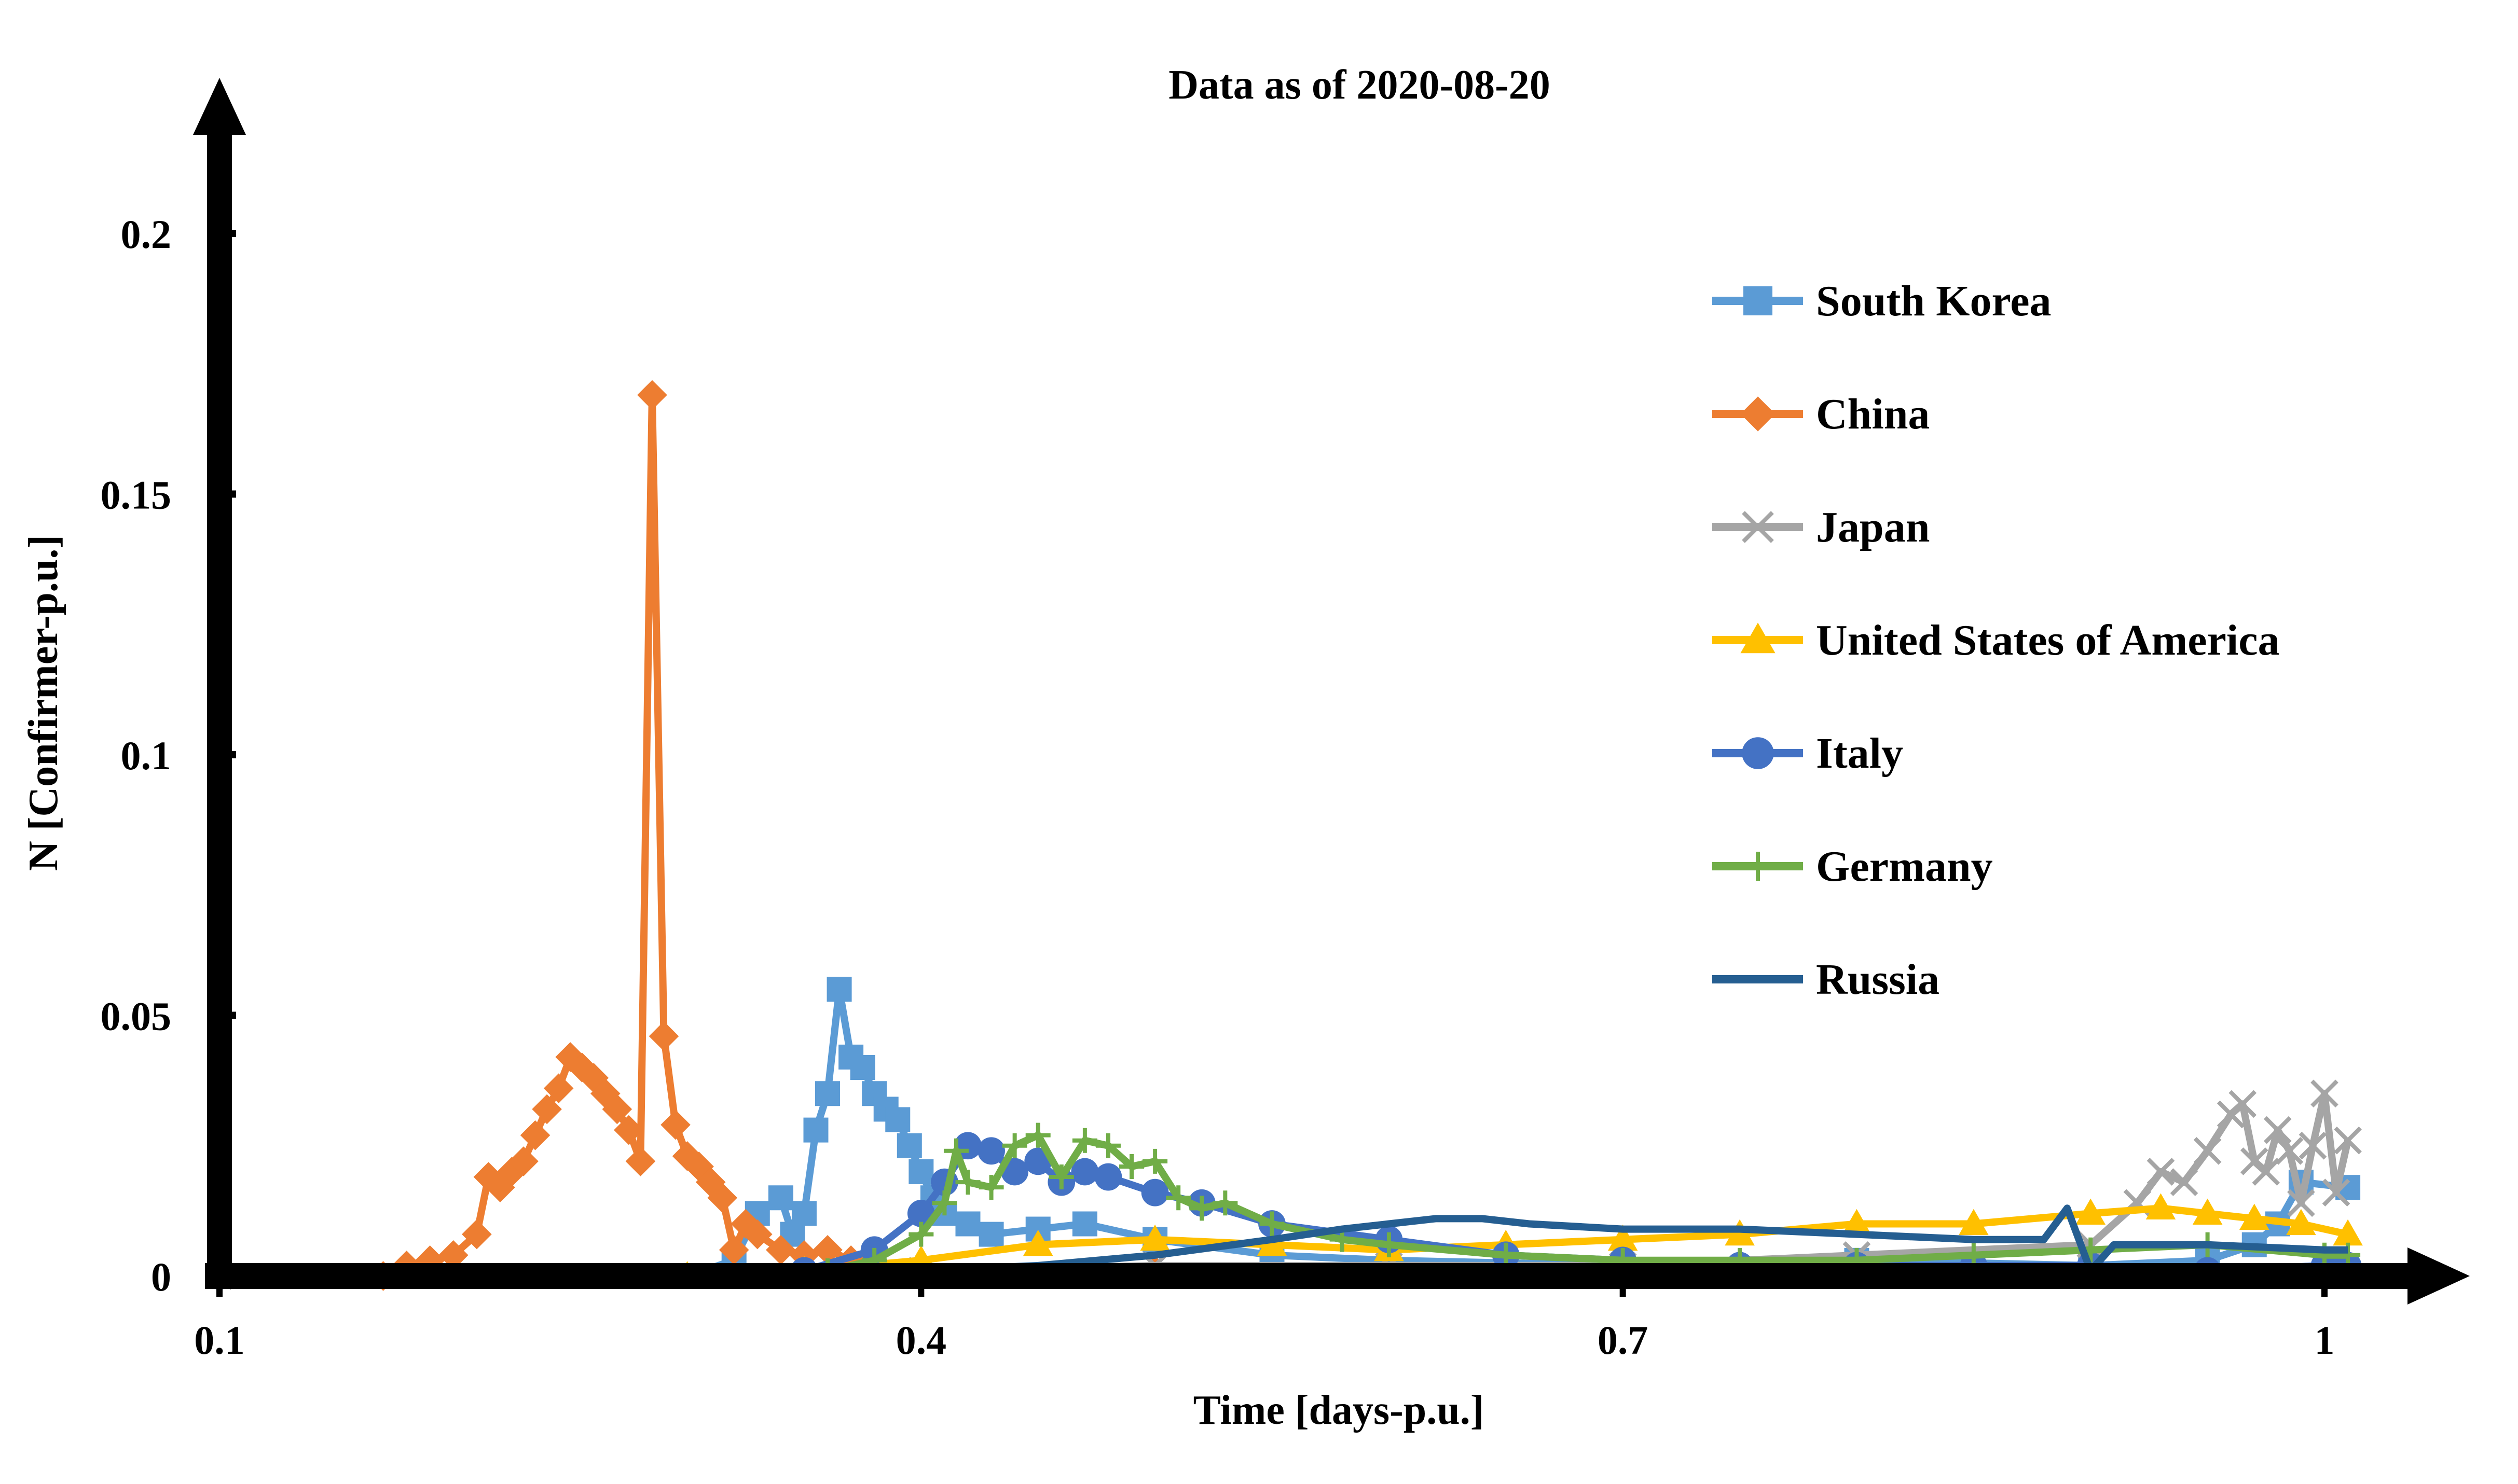  I want to click on series-line-russia, so click(1284, 1242).